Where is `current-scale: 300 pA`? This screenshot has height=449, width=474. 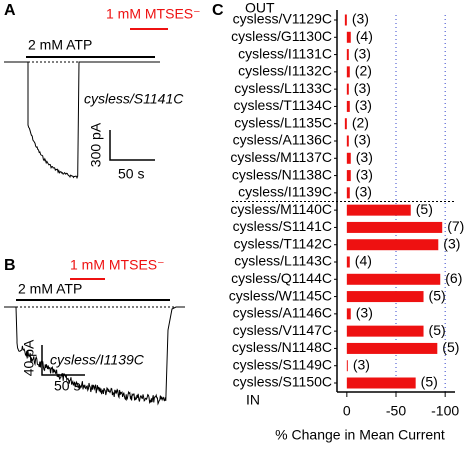
current-scale: 300 pA is located at coordinates (96, 144).